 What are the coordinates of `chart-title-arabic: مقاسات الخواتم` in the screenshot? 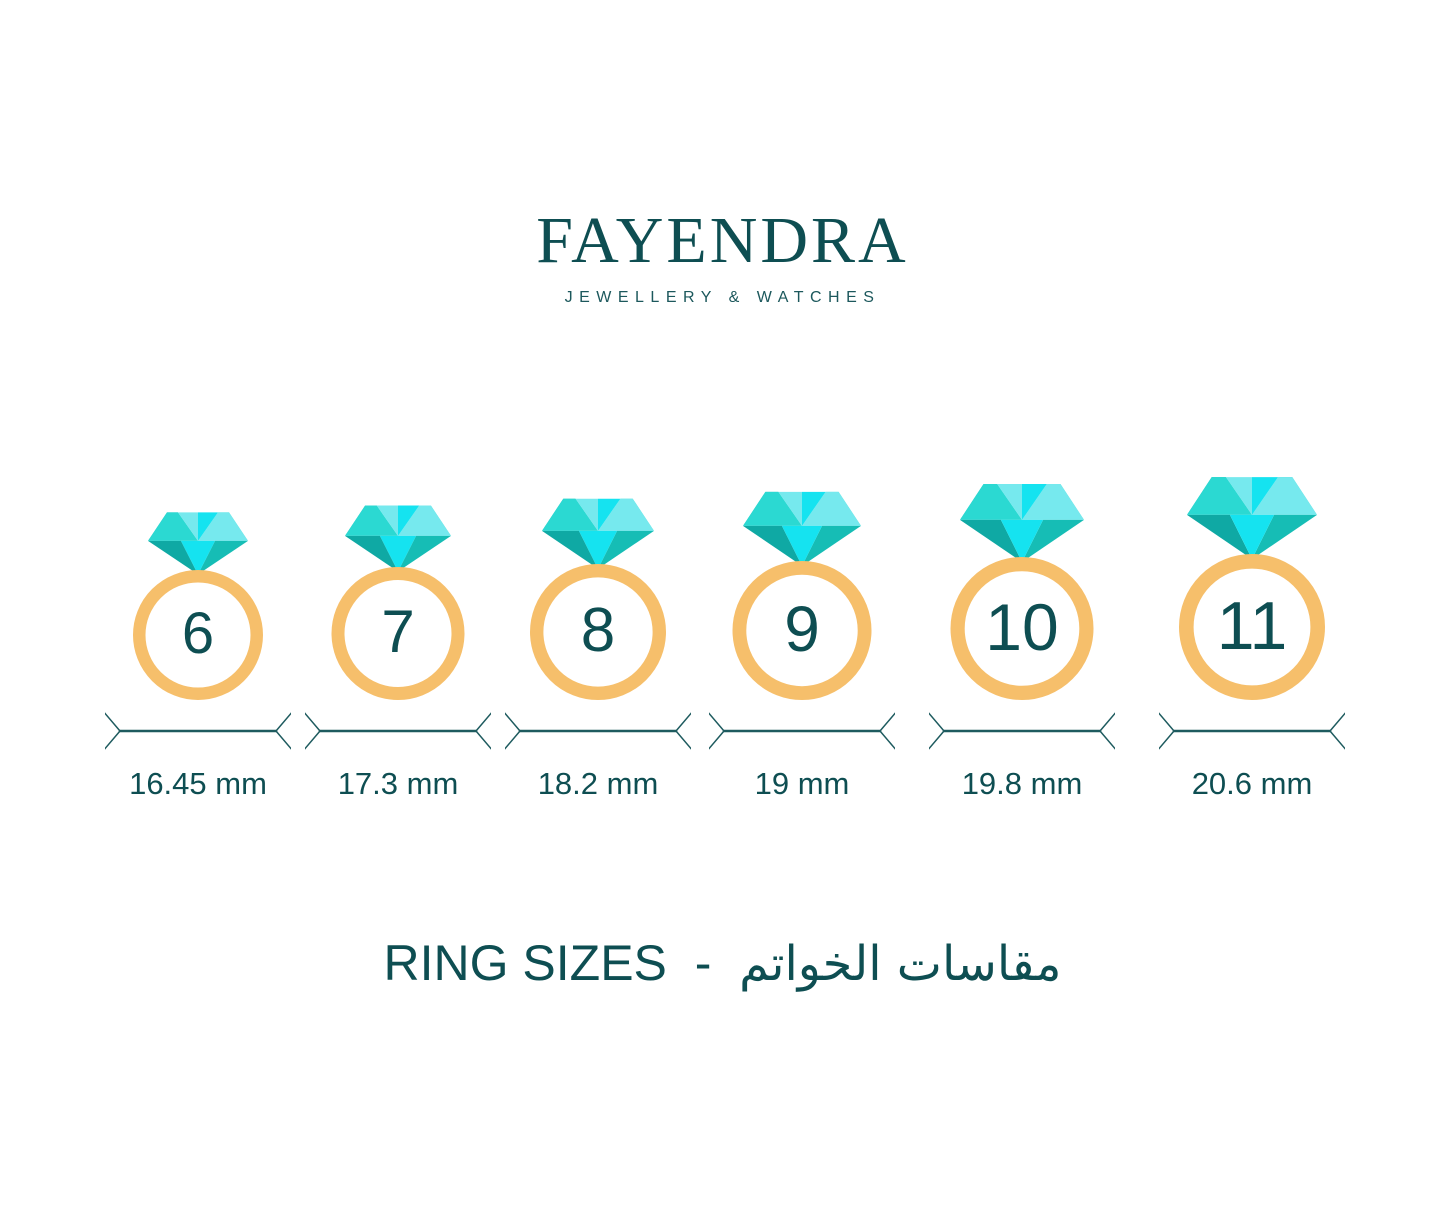 It's located at (900, 964).